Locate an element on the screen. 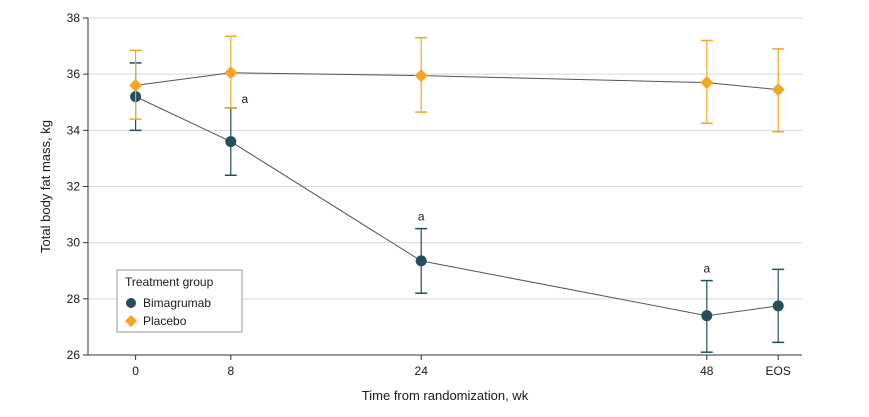 This screenshot has height=417, width=869. y-tick-label-34: 34 is located at coordinates (74, 130).